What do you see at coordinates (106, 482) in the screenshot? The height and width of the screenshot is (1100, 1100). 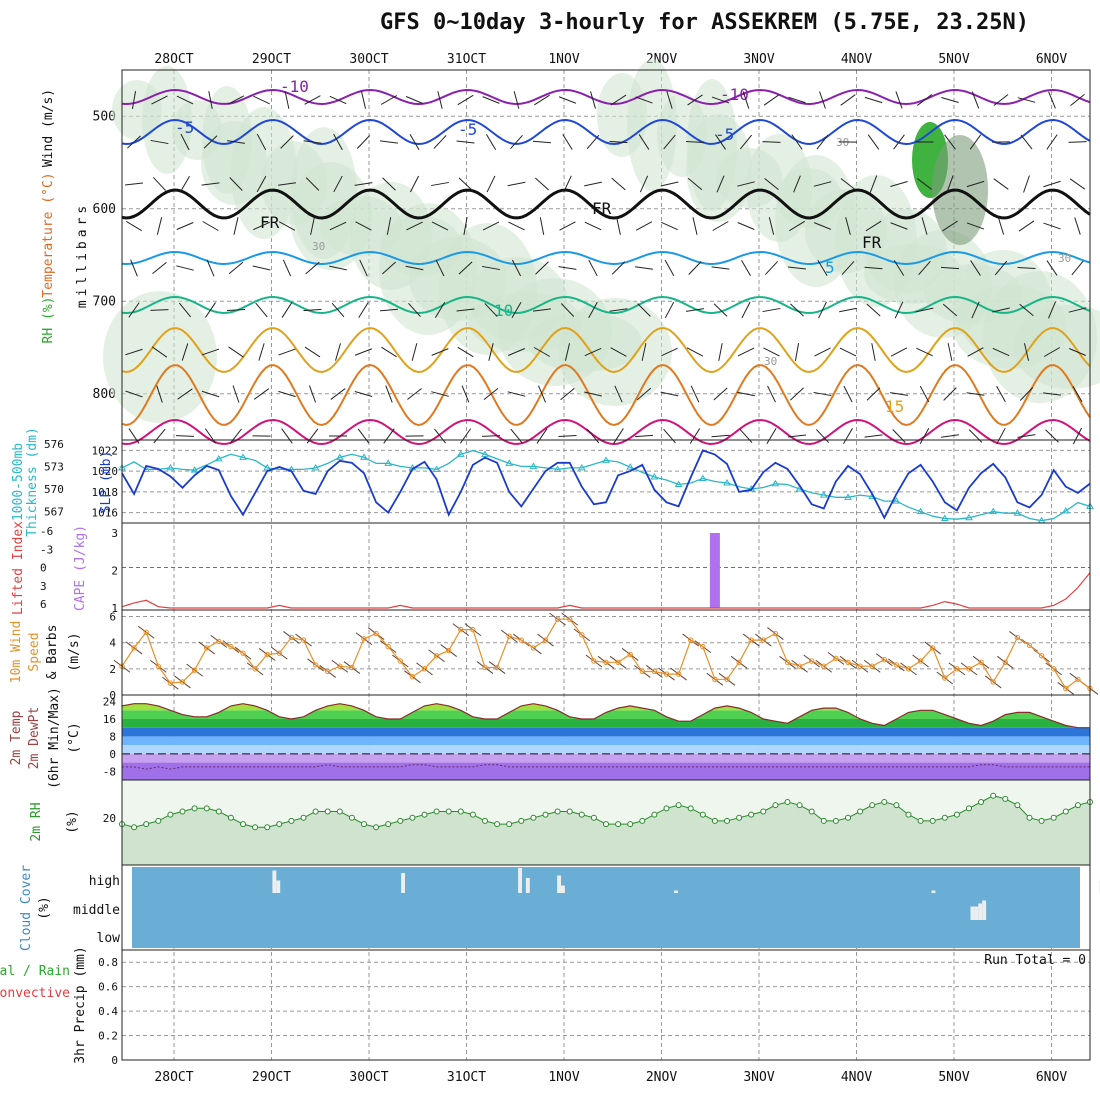 I see `slp-left-label: SLP (mb)` at bounding box center [106, 482].